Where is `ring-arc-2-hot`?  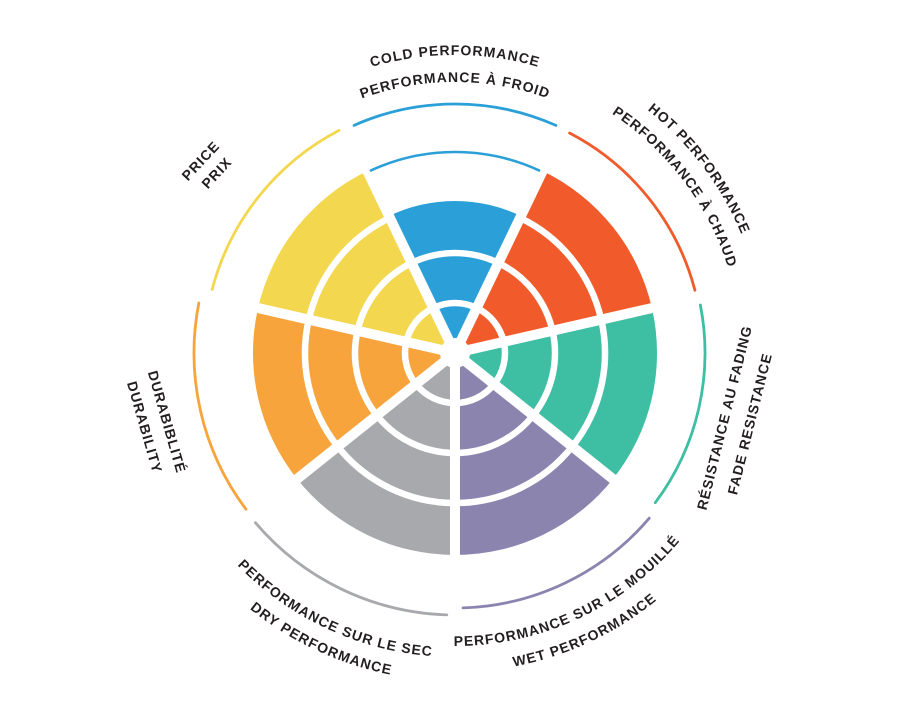 ring-arc-2-hot is located at coordinates (526, 295).